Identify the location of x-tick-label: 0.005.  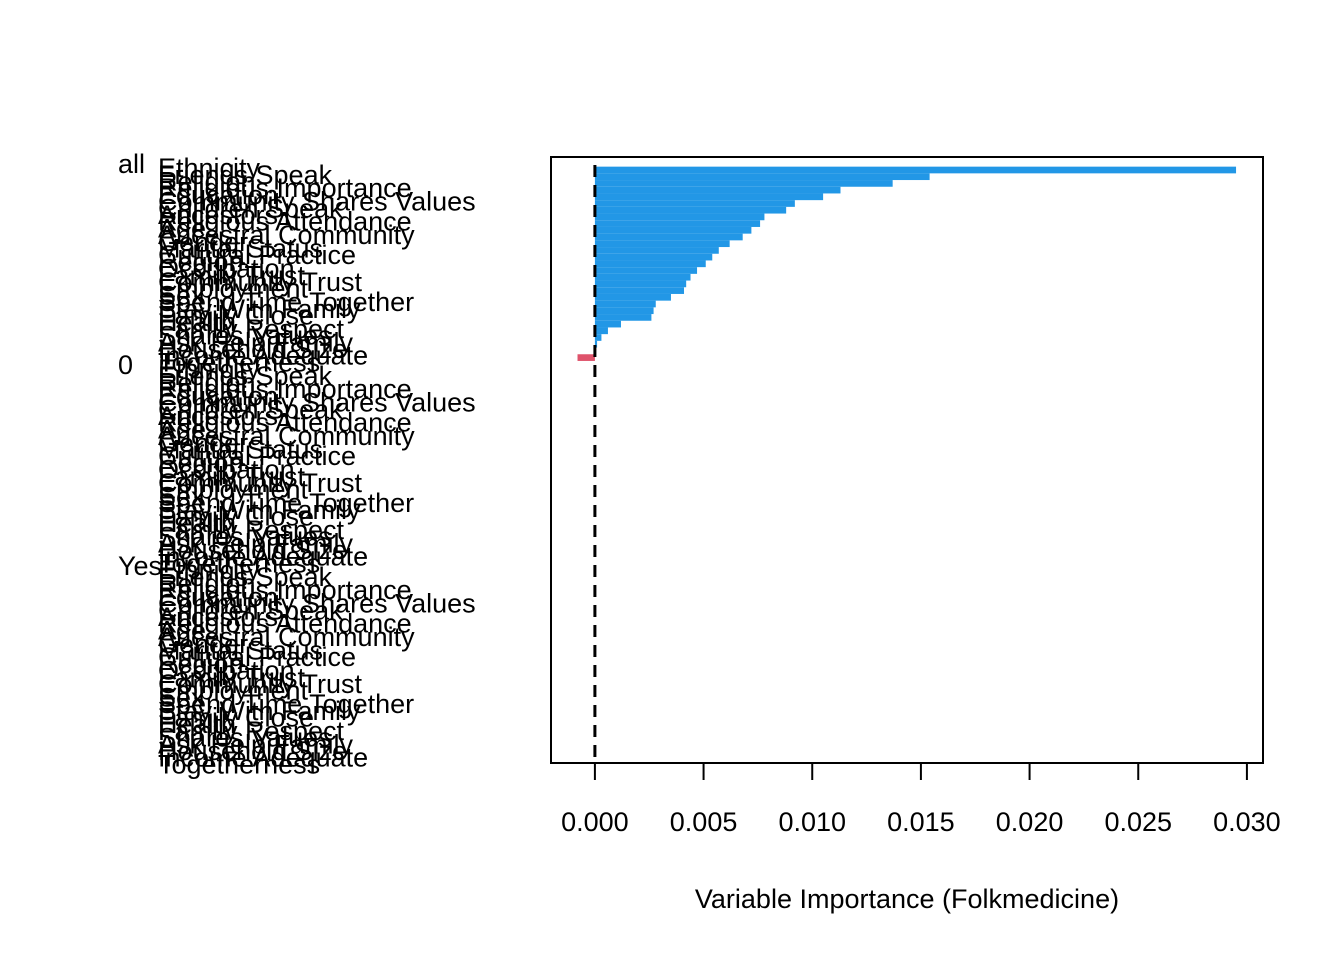
(704, 822).